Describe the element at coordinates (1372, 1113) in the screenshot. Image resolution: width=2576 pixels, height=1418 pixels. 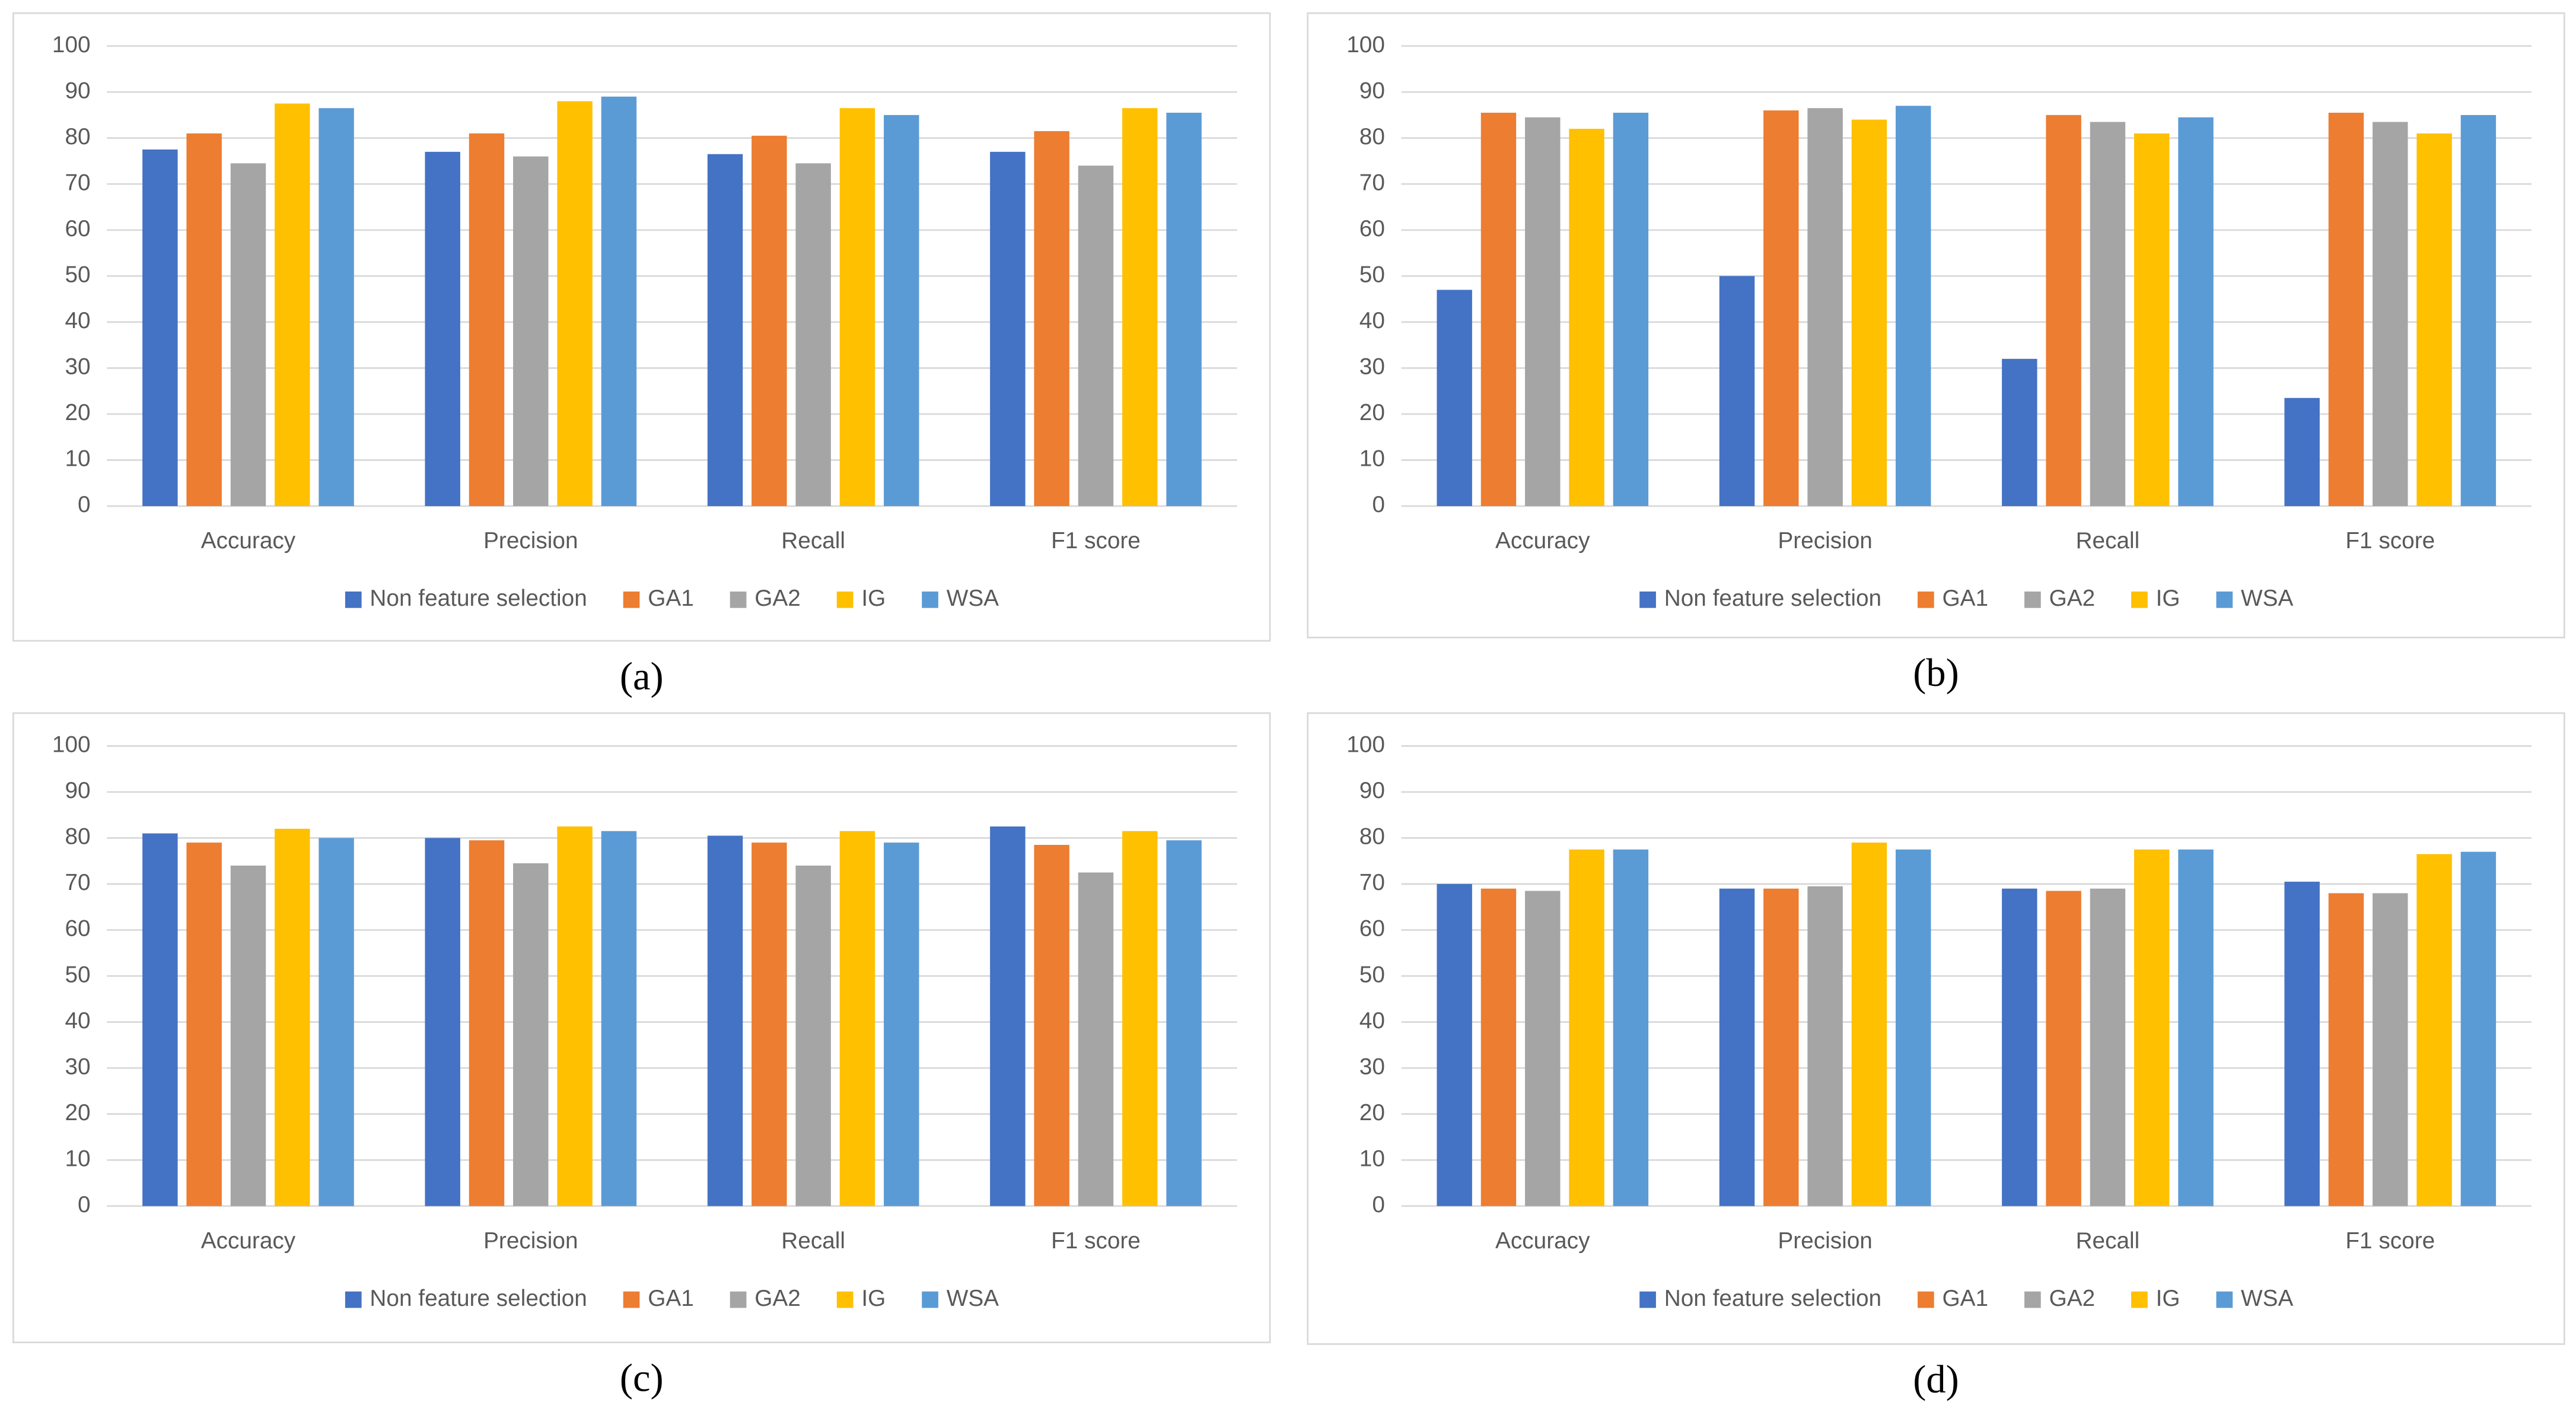
I see `y-tick-label: 20` at that location.